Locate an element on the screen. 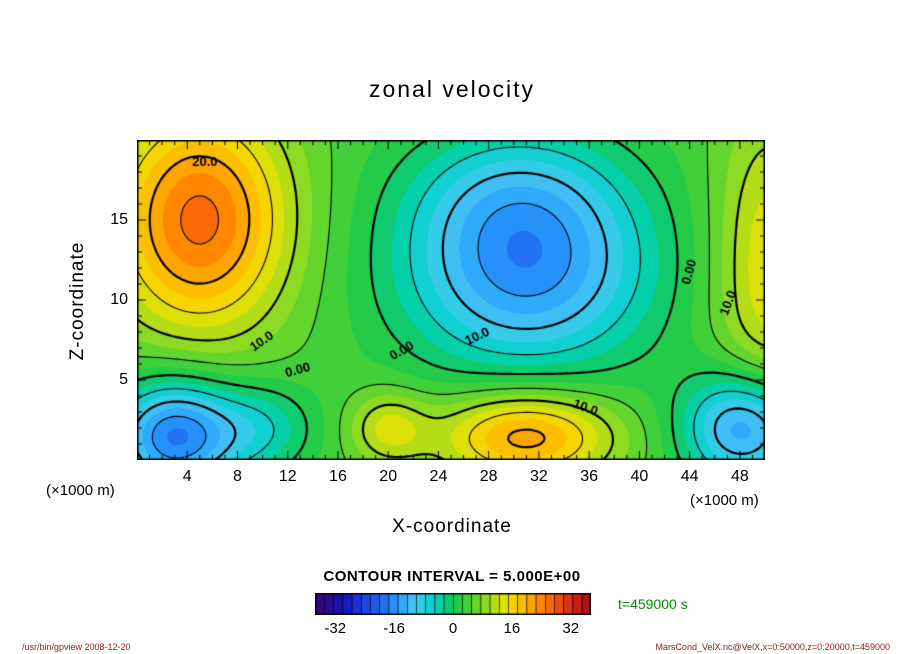  colorbar-tick-label: -16 is located at coordinates (394, 628).